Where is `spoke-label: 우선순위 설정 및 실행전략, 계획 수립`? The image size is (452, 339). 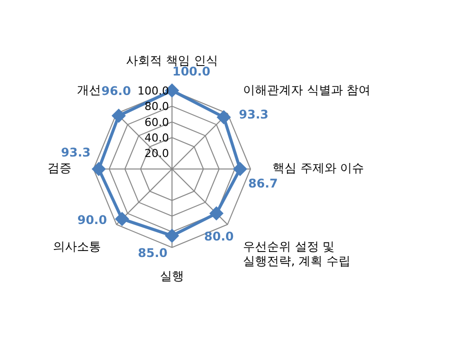
spoke-label: 우선순위 설정 및 실행전략, 계획 수립 is located at coordinates (297, 253).